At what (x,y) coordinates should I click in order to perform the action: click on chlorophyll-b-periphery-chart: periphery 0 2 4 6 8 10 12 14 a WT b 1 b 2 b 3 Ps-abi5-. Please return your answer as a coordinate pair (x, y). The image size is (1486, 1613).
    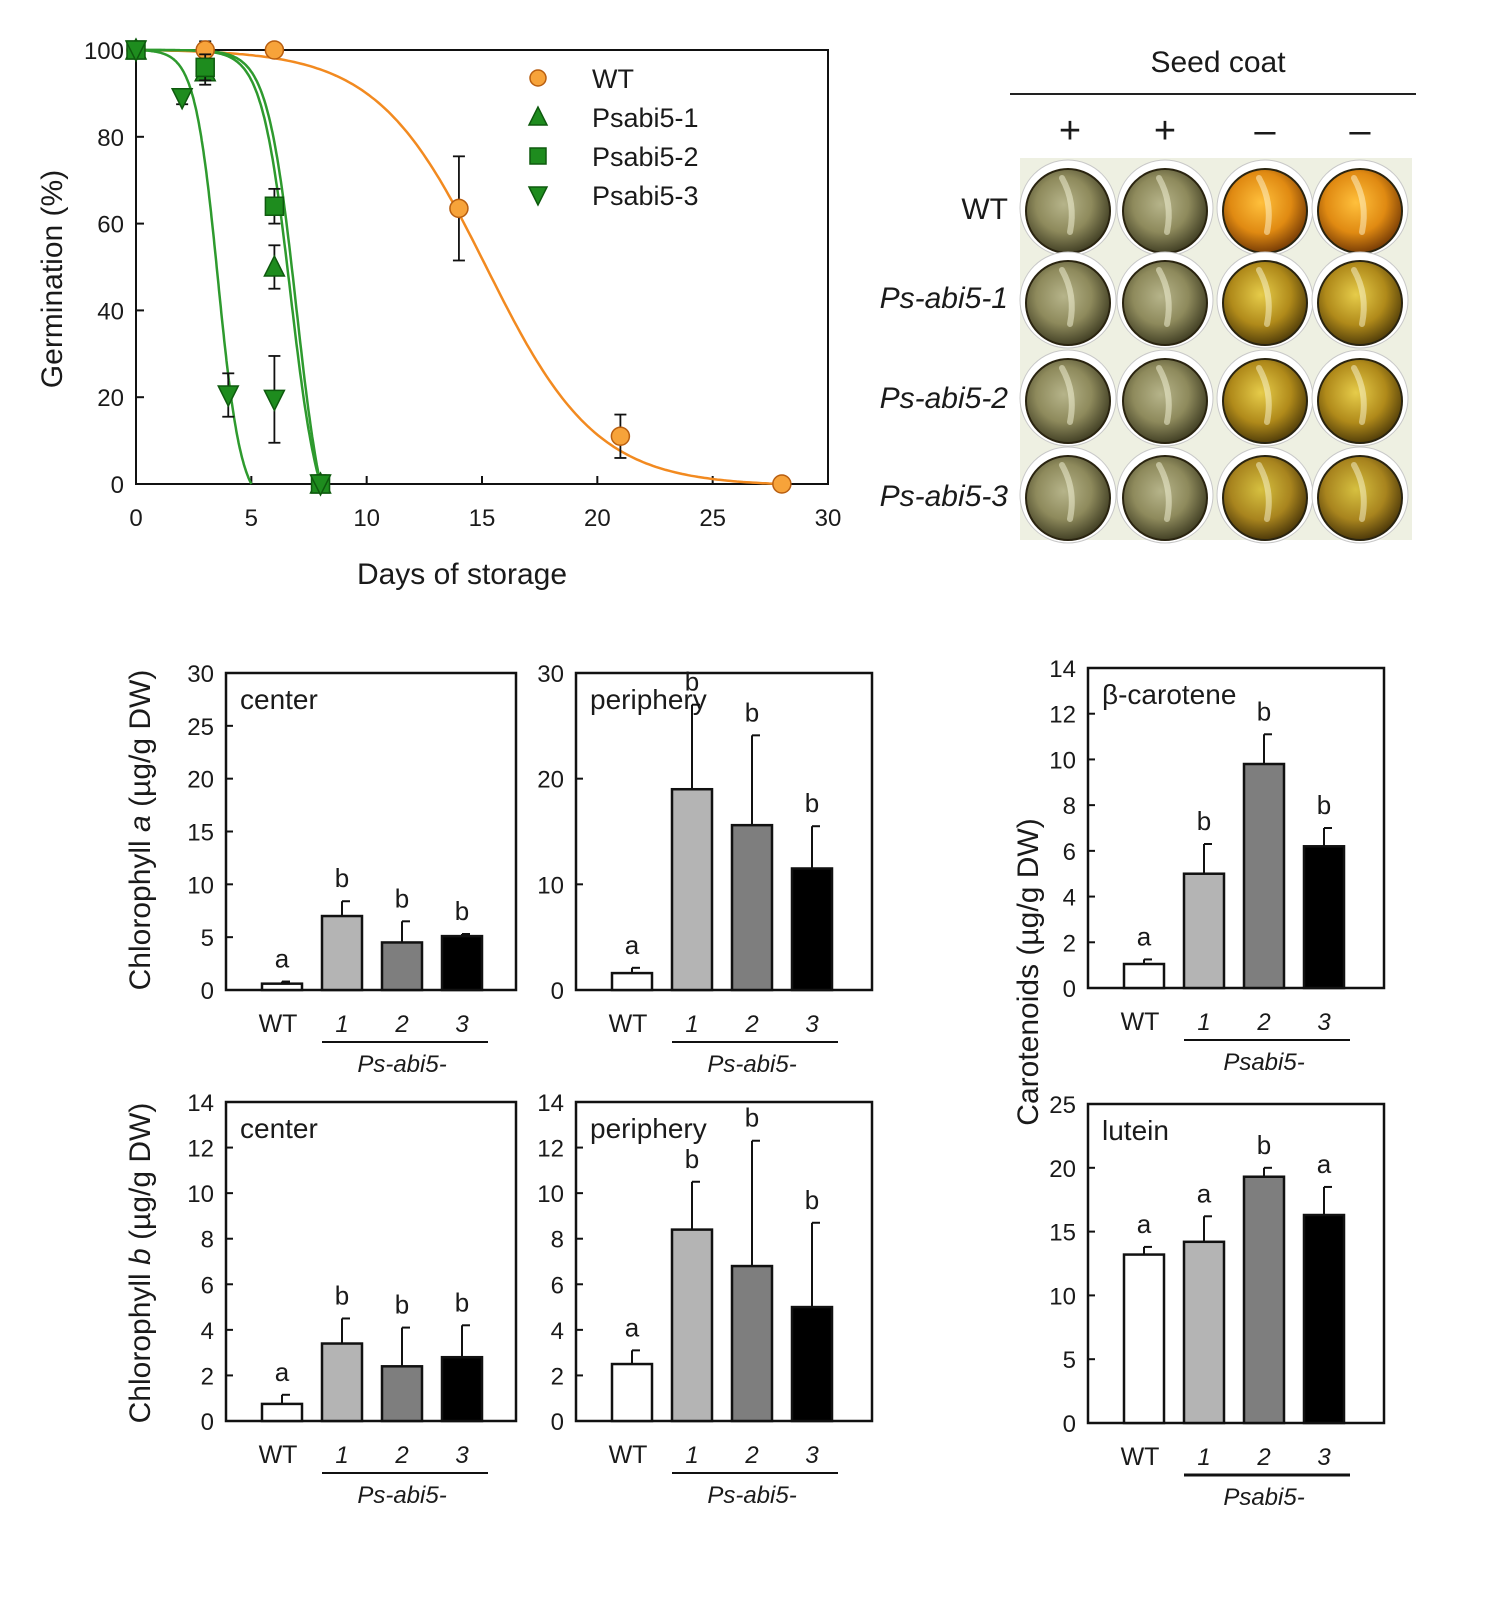
    Looking at the image, I should click on (705, 1299).